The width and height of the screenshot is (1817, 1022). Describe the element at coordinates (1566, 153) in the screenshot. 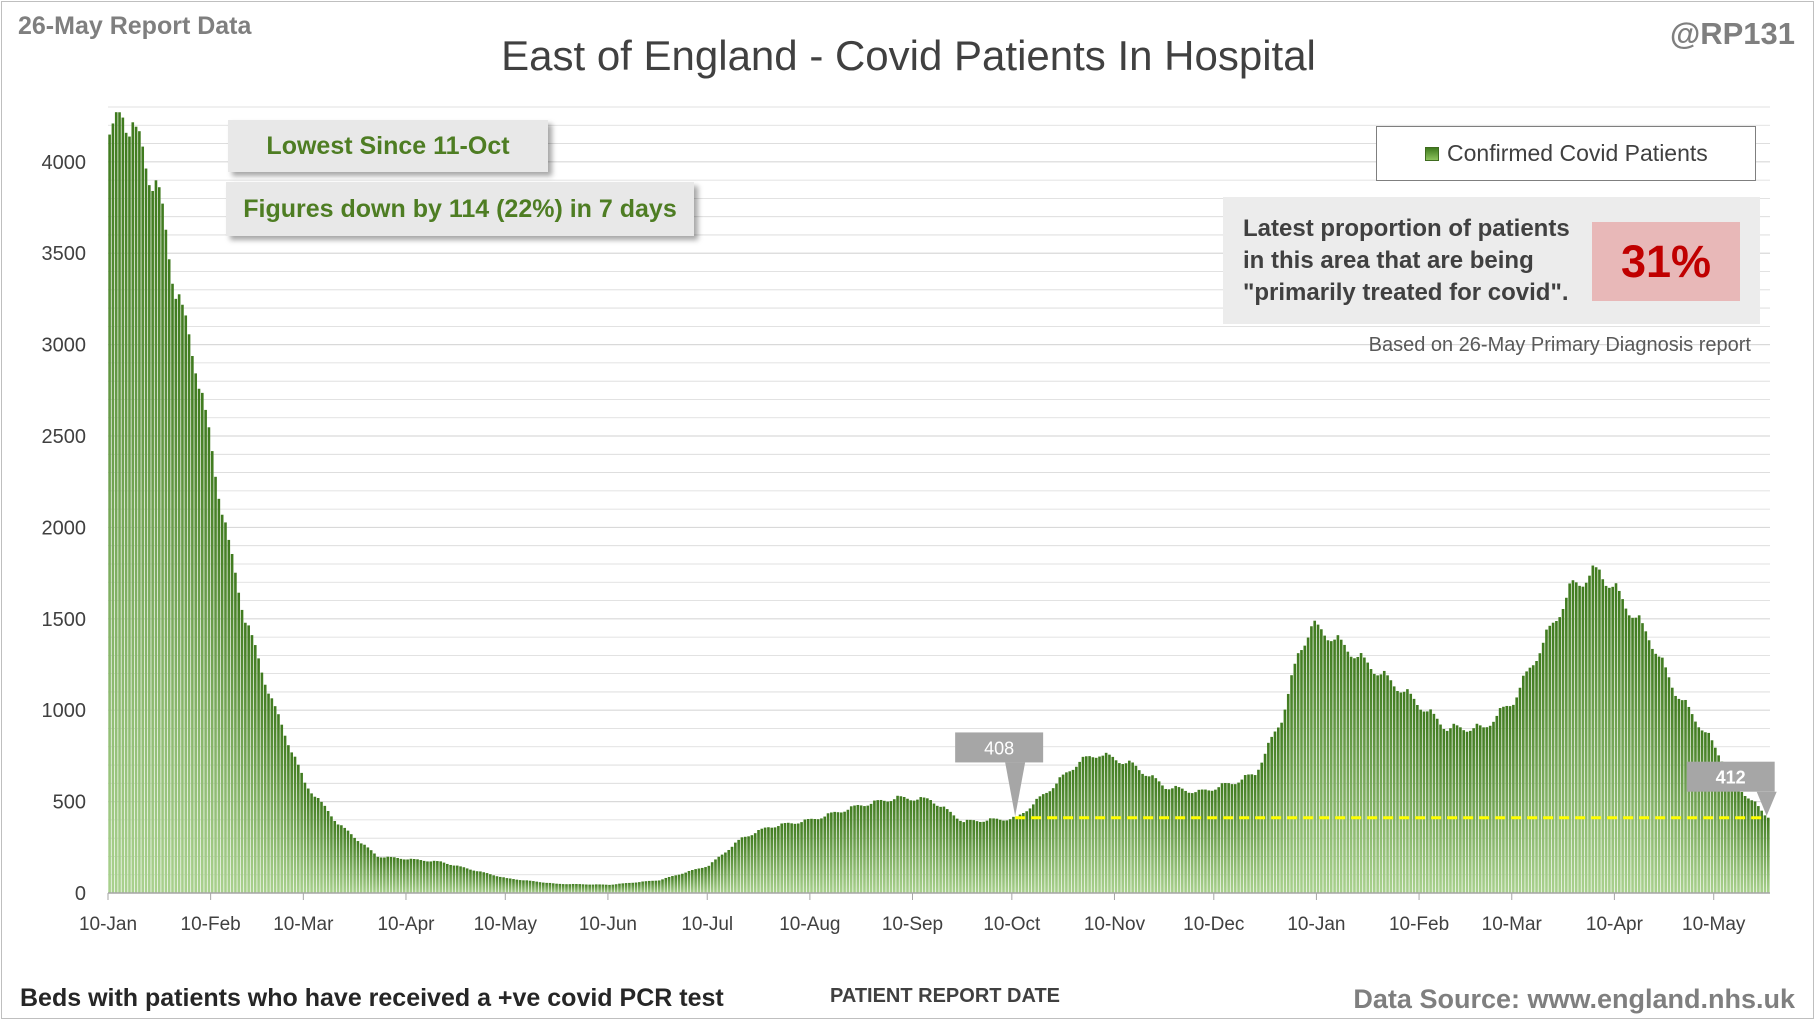

I see `chart-legend: Confirmed Covid Patients` at that location.